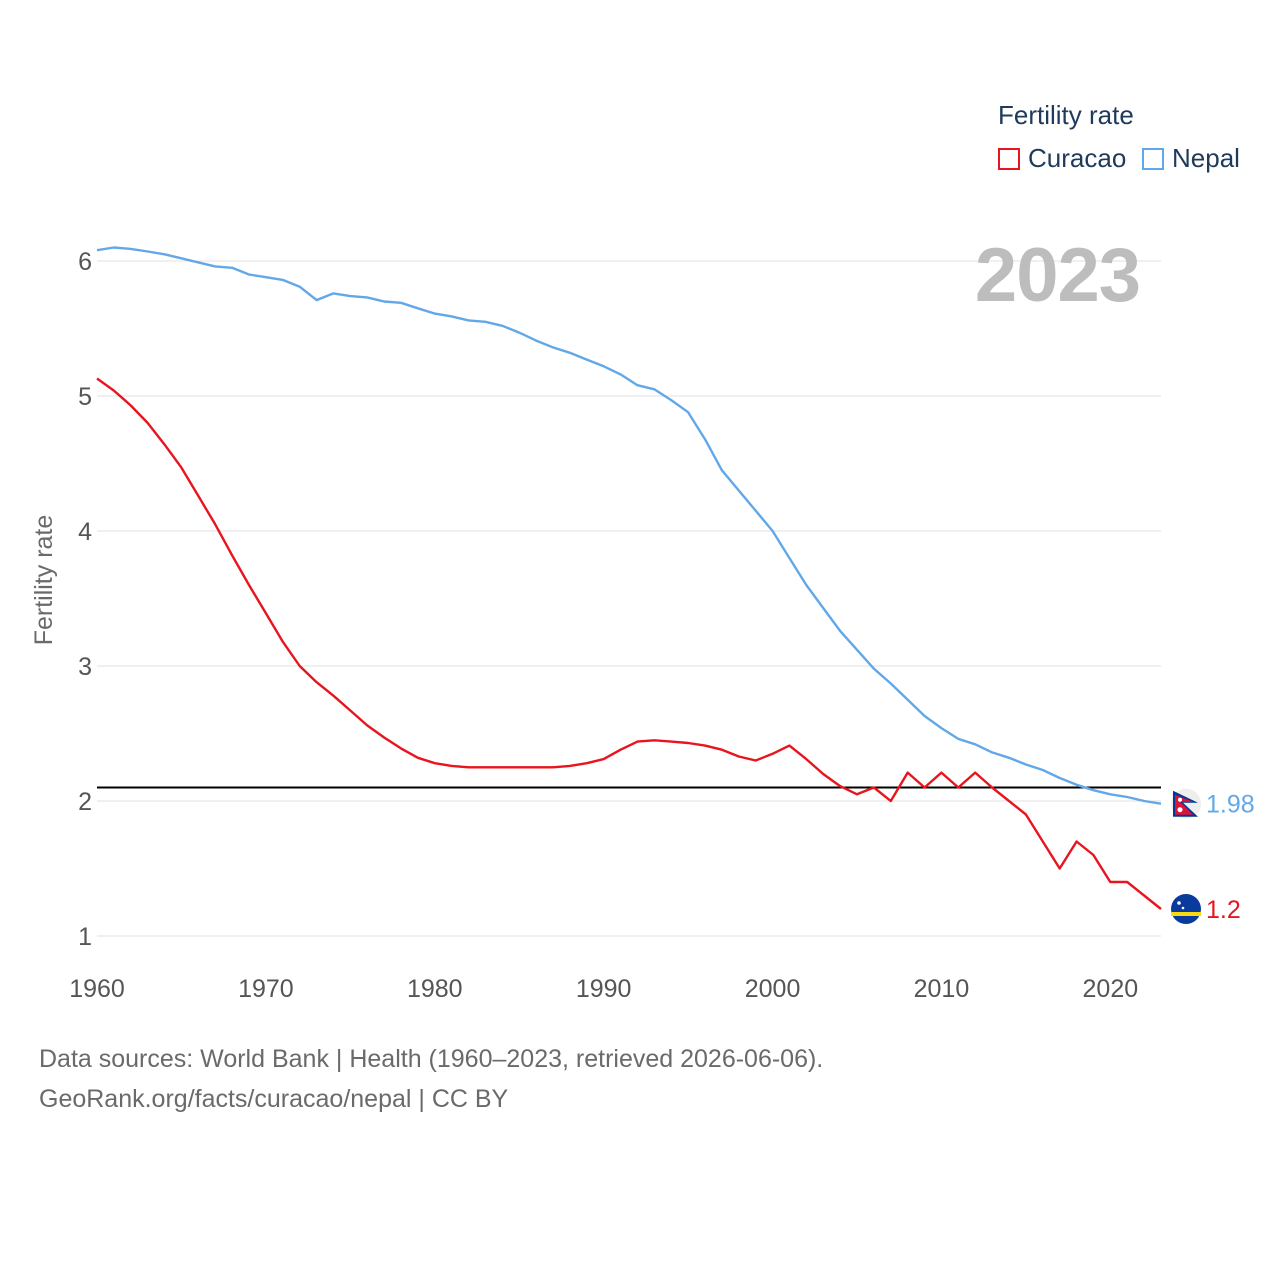 This screenshot has width=1280, height=1280. What do you see at coordinates (85, 937) in the screenshot?
I see `y-tick-label: 1` at bounding box center [85, 937].